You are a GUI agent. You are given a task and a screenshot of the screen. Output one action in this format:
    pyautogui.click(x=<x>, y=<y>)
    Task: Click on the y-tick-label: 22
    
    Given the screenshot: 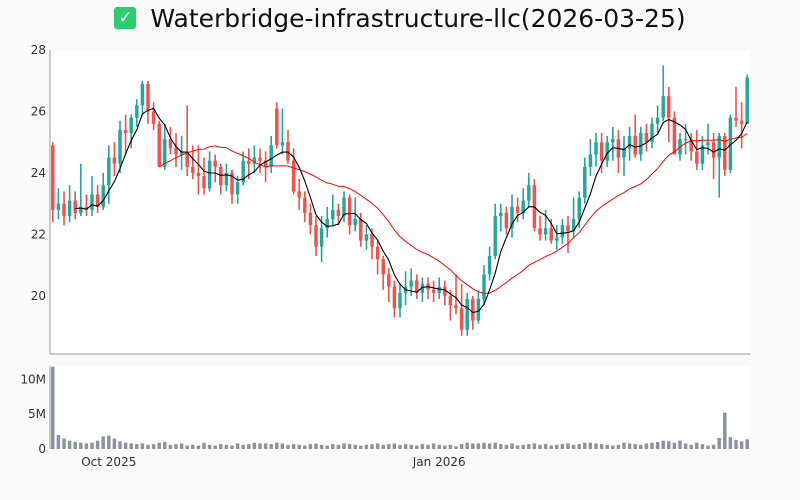 What is the action you would take?
    pyautogui.click(x=38, y=234)
    